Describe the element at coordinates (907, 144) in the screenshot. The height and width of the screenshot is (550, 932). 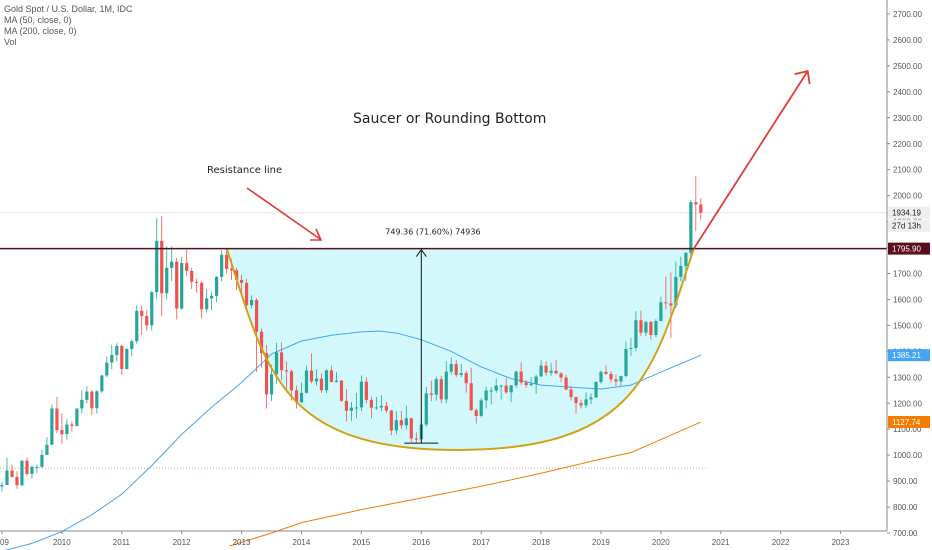
I see `y-tick-label: 2200.00` at that location.